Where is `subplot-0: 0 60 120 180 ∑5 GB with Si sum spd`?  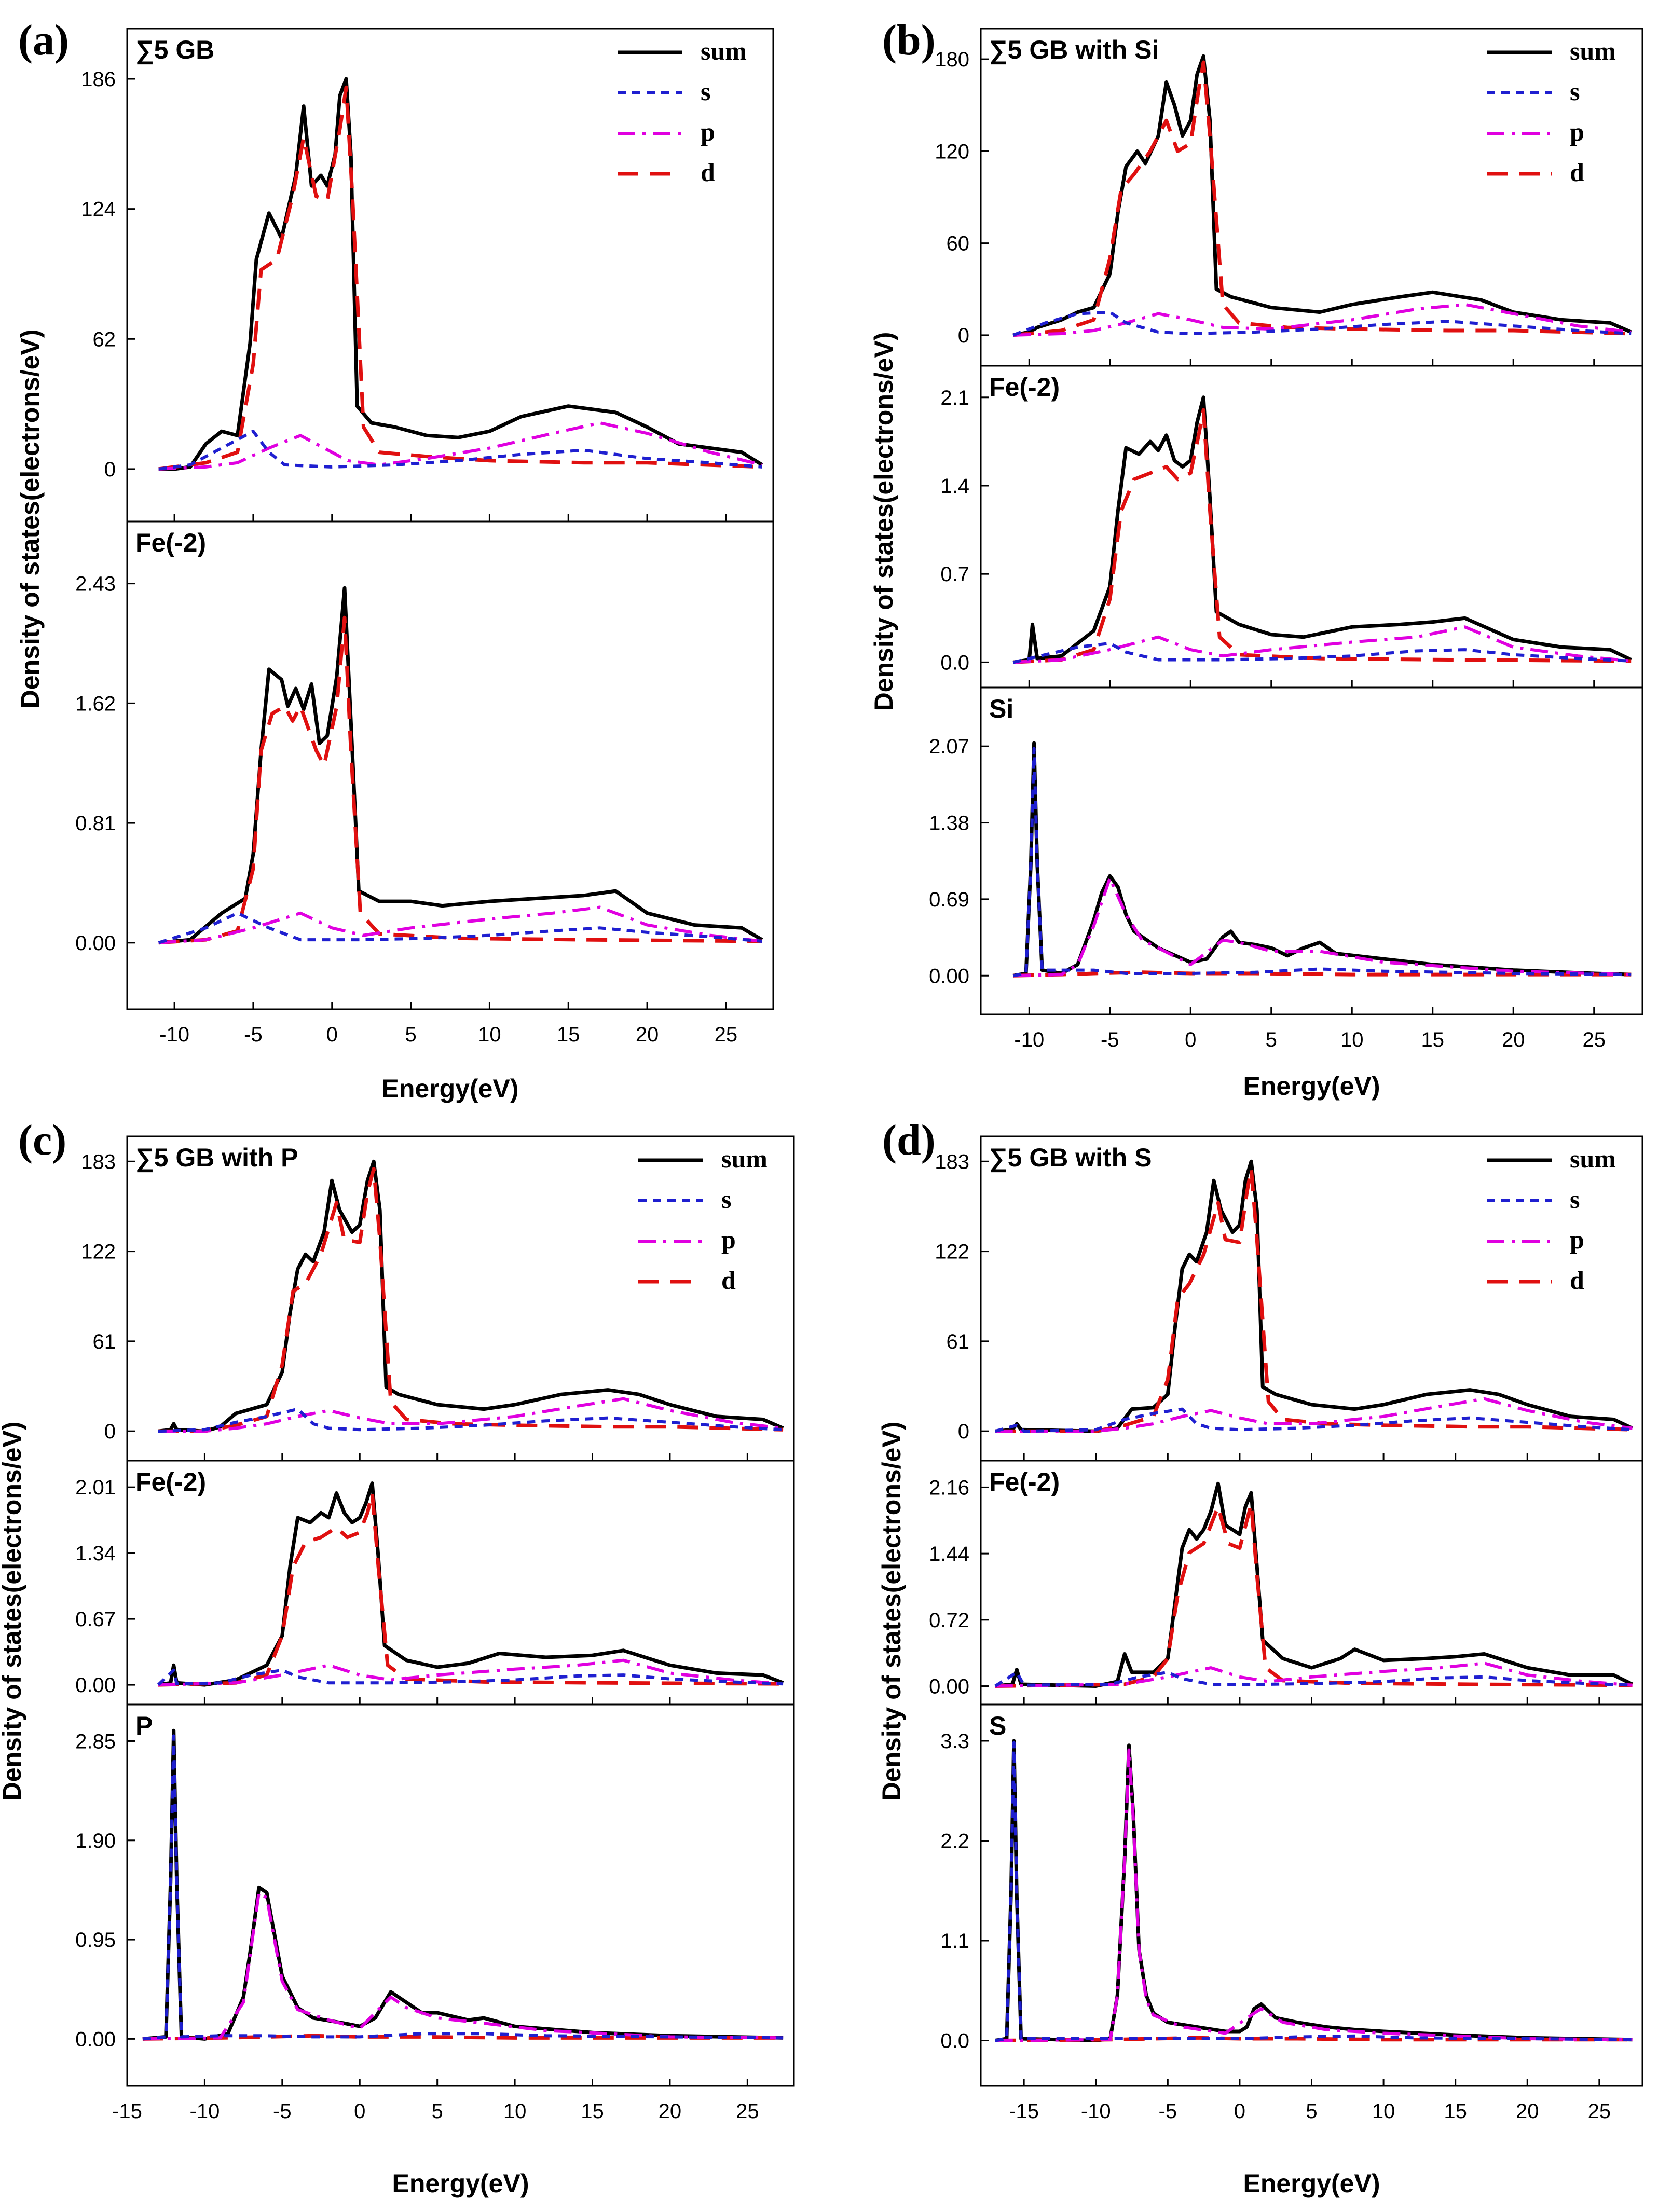
subplot-0: 0 60 120 180 ∑5 GB with Si sum spd is located at coordinates (1289, 197).